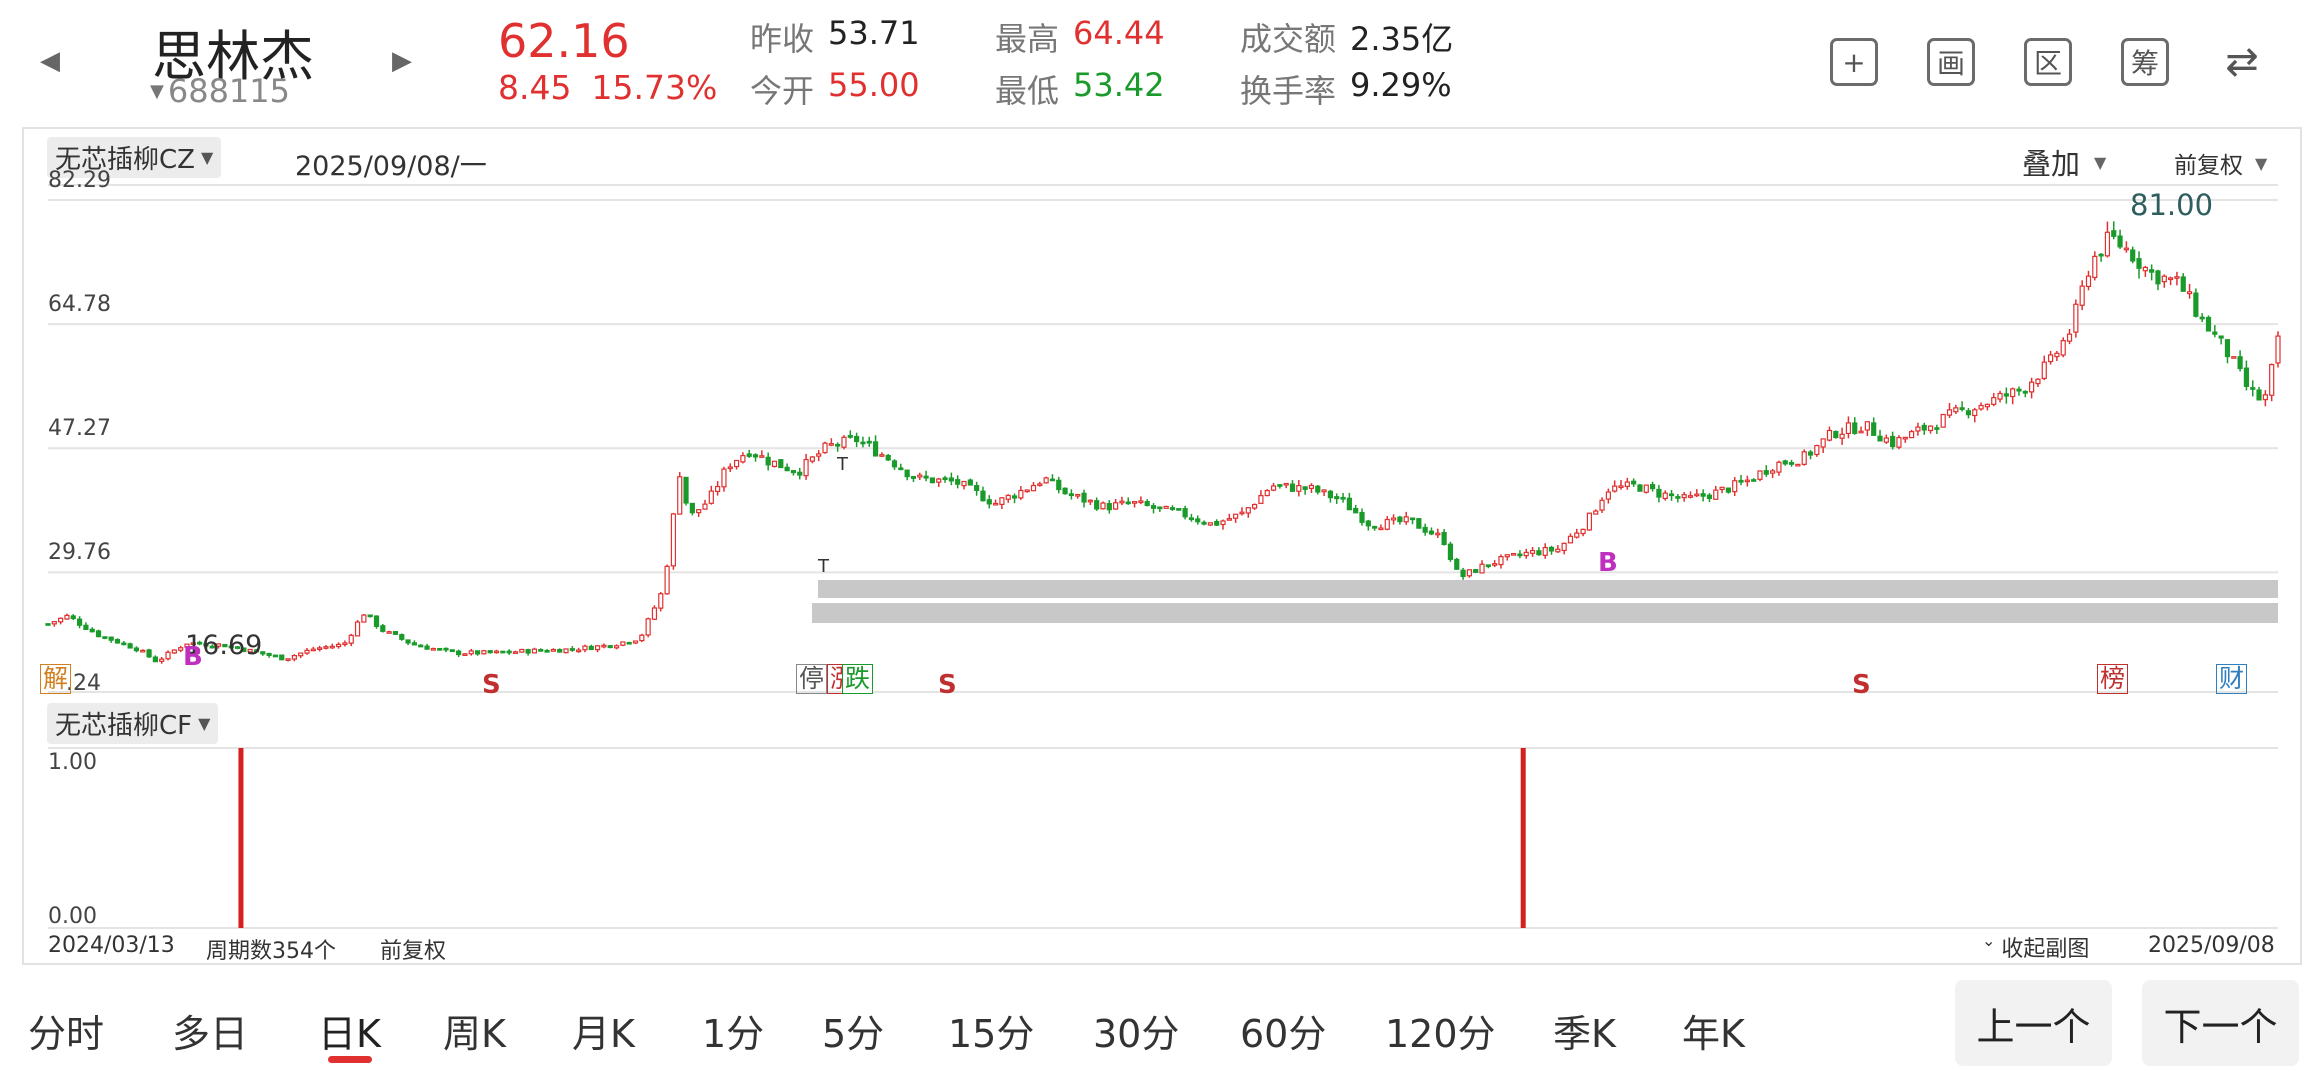 The width and height of the screenshot is (2315, 1080). What do you see at coordinates (1283, 1034) in the screenshot?
I see `period-tab: 60分` at bounding box center [1283, 1034].